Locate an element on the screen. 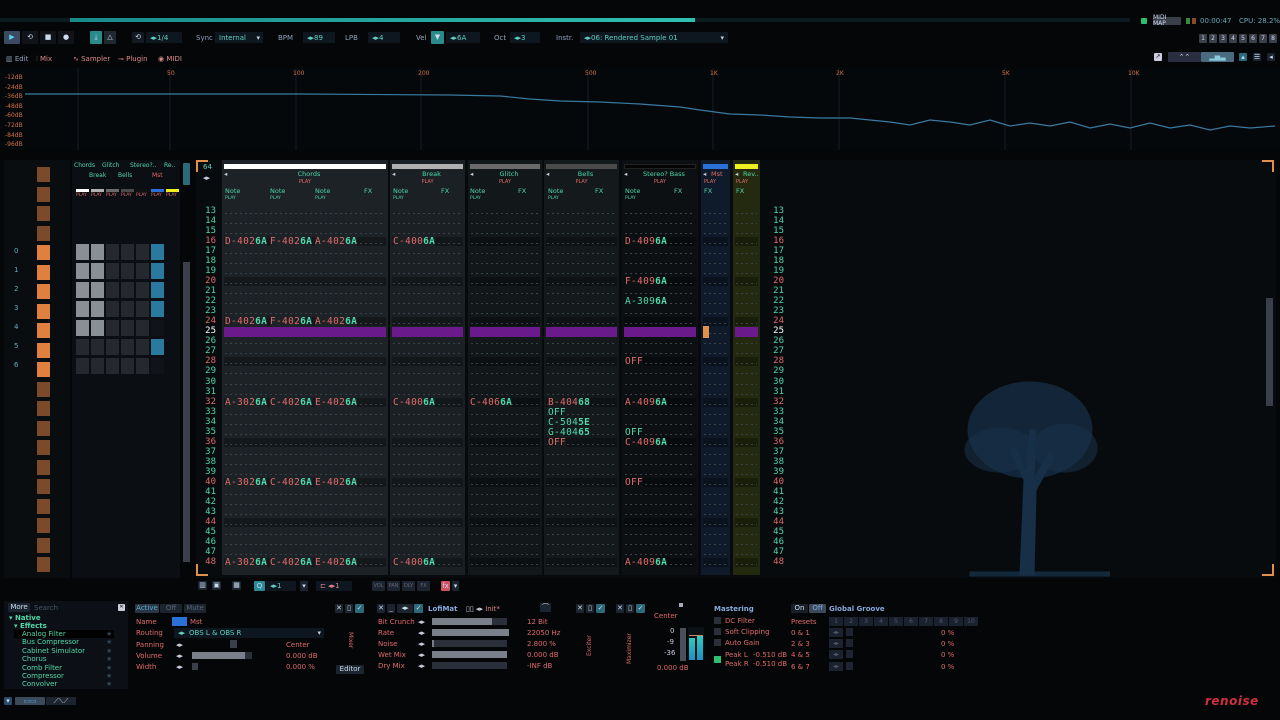  pattern-scrollbar is located at coordinates (1269, 352).